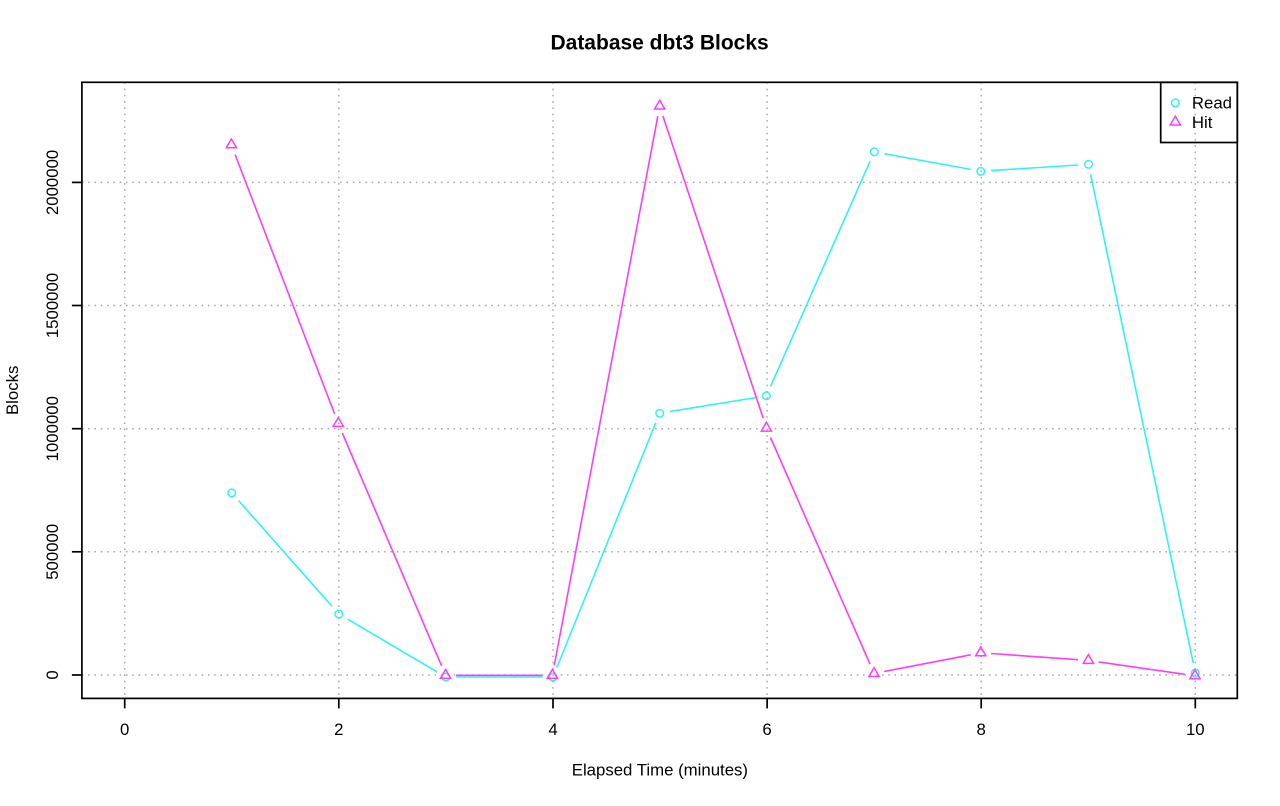  Describe the element at coordinates (52, 552) in the screenshot. I see `svg-text: 500000` at that location.